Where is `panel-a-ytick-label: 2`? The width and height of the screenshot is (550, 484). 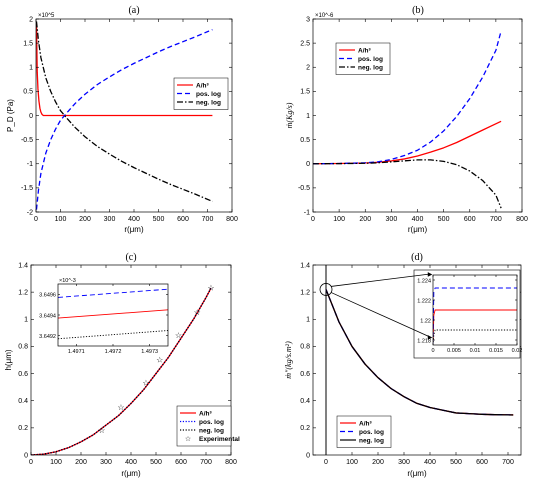 panel-a-ytick-label: 2 is located at coordinates (31, 19).